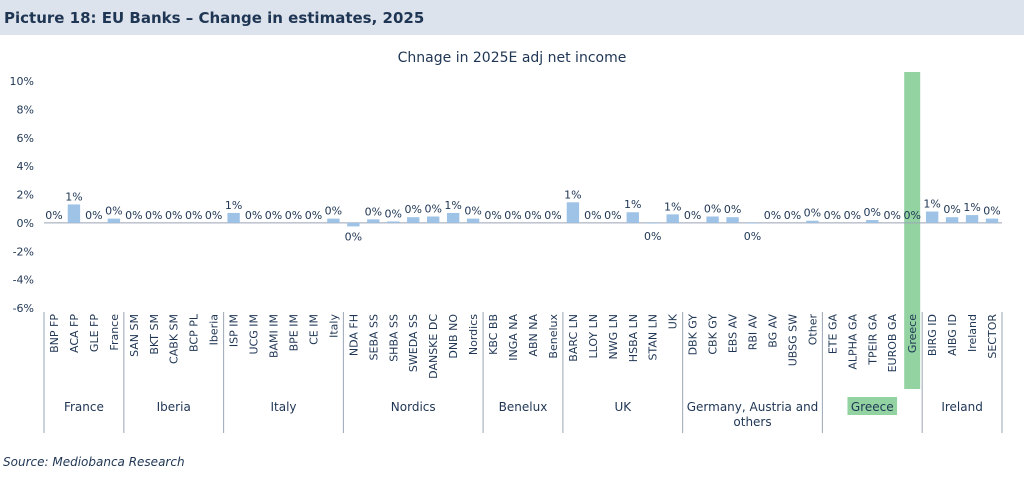 This screenshot has height=477, width=1024. Describe the element at coordinates (792, 340) in the screenshot. I see `category-label: UBSG SW` at that location.